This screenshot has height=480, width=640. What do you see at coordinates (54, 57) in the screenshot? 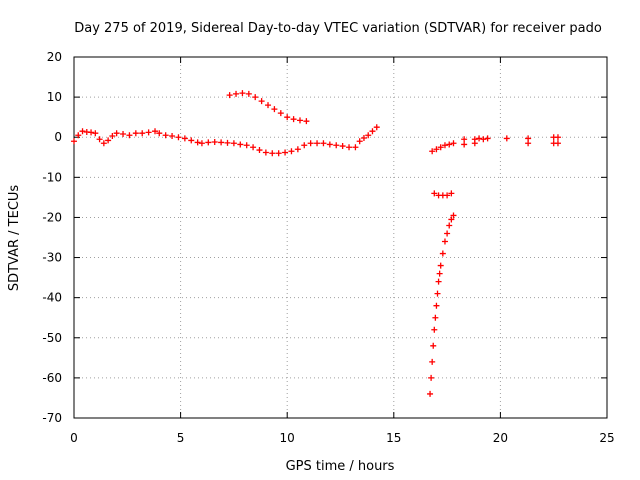
I see `y-tick-label: 20` at bounding box center [54, 57].